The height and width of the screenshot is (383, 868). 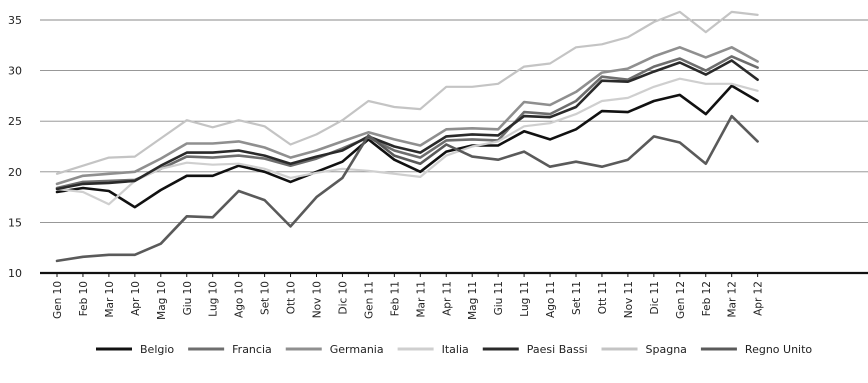 What do you see at coordinates (162, 300) in the screenshot?
I see `x-tick-label: Mag 10` at bounding box center [162, 300].